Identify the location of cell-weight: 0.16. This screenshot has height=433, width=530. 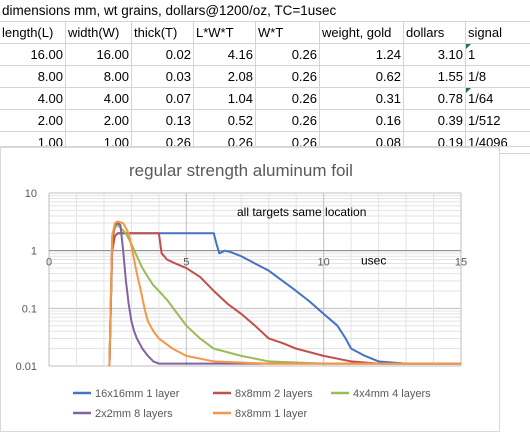
(362, 121).